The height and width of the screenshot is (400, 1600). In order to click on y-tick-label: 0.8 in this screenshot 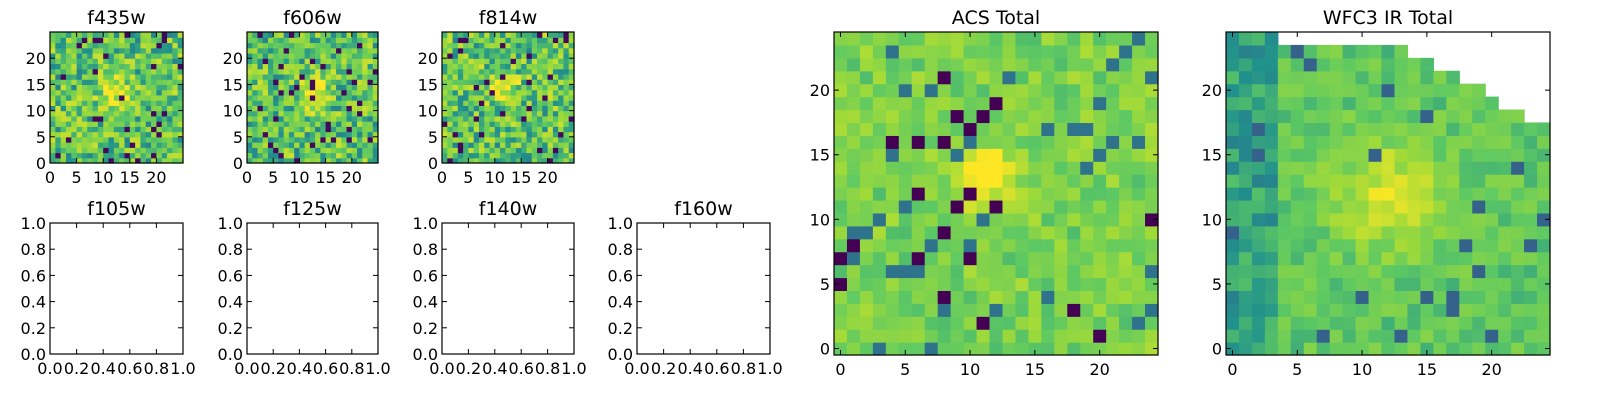, I will do `click(230, 249)`.